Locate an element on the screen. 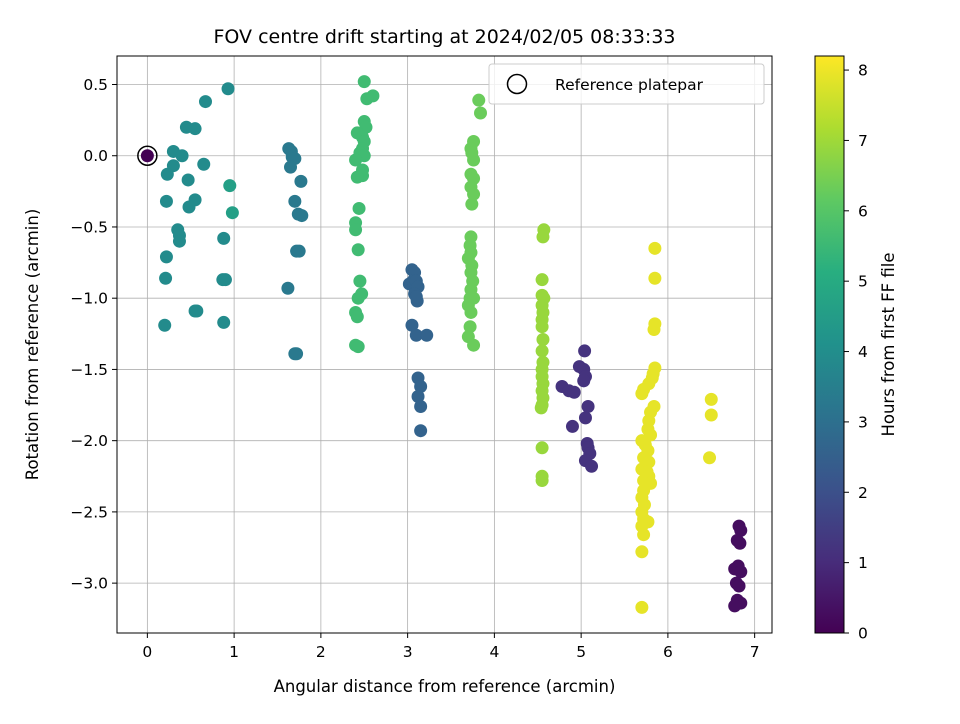 The width and height of the screenshot is (960, 724). colorbar-tick-label: 7 is located at coordinates (863, 141).